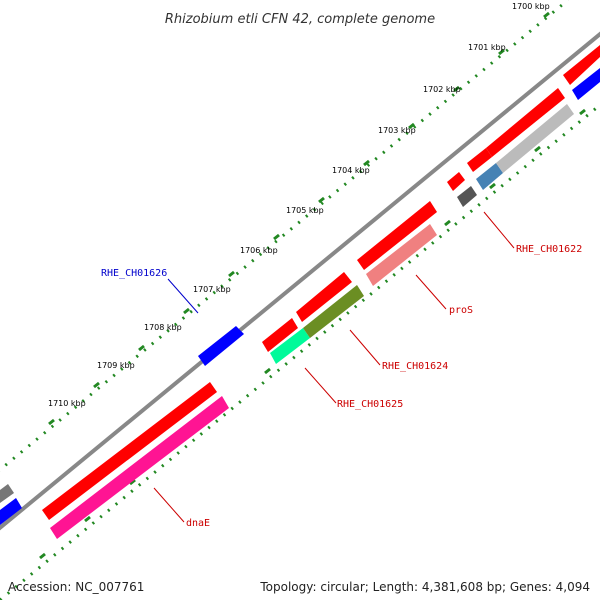  I want to click on tick-label: 1701 kbp, so click(487, 47).